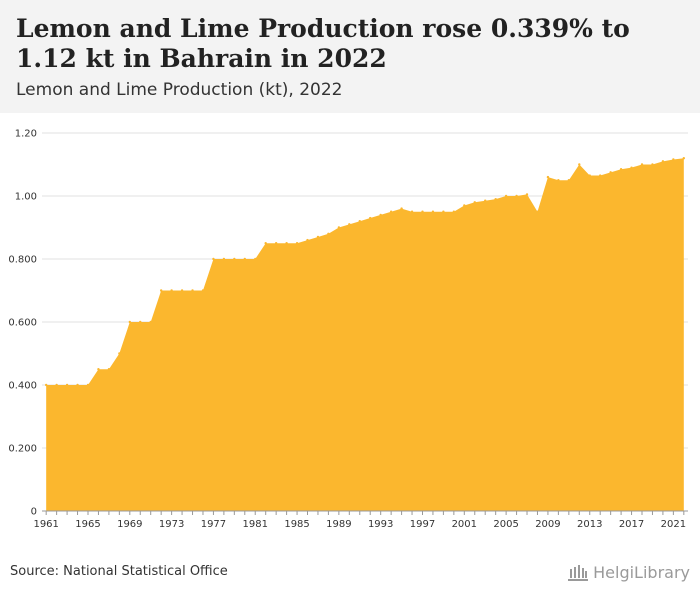 Image resolution: width=700 pixels, height=596 pixels. Describe the element at coordinates (22, 323) in the screenshot. I see `y-tick-label: 0.600` at that location.